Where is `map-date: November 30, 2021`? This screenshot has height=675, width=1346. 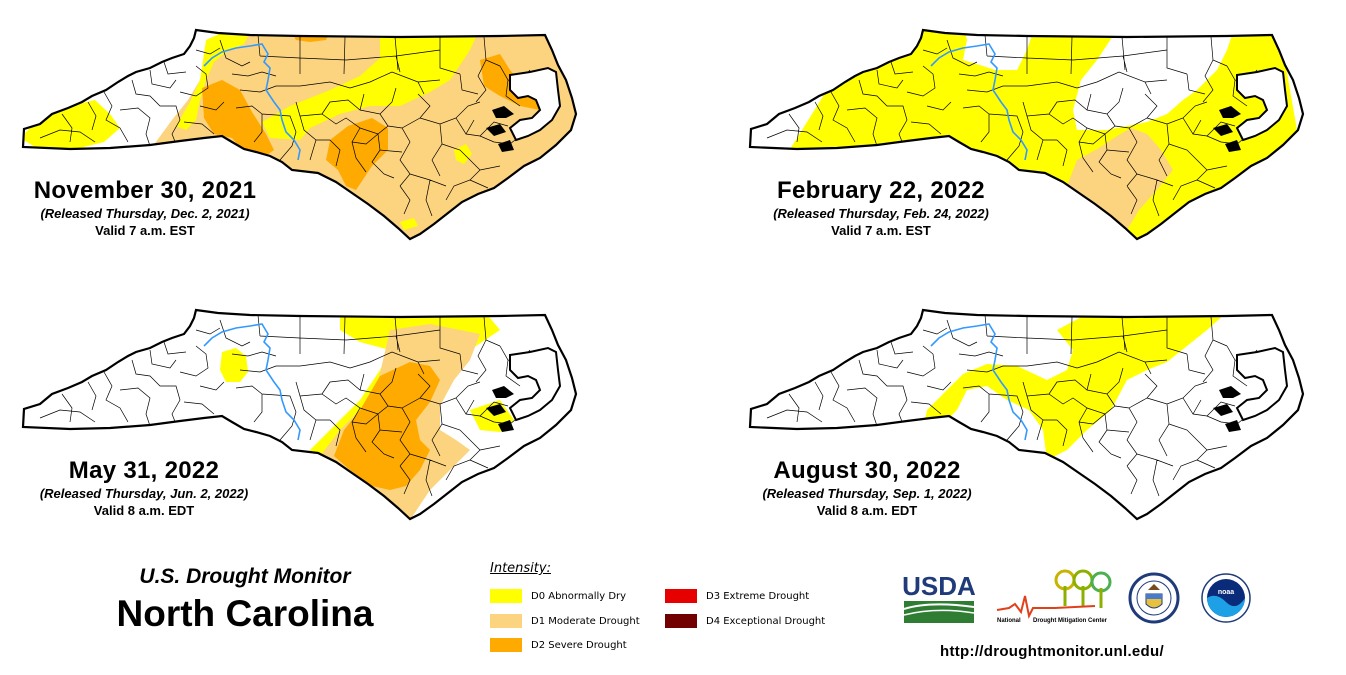
map-date: November 30, 2021 is located at coordinates (145, 190).